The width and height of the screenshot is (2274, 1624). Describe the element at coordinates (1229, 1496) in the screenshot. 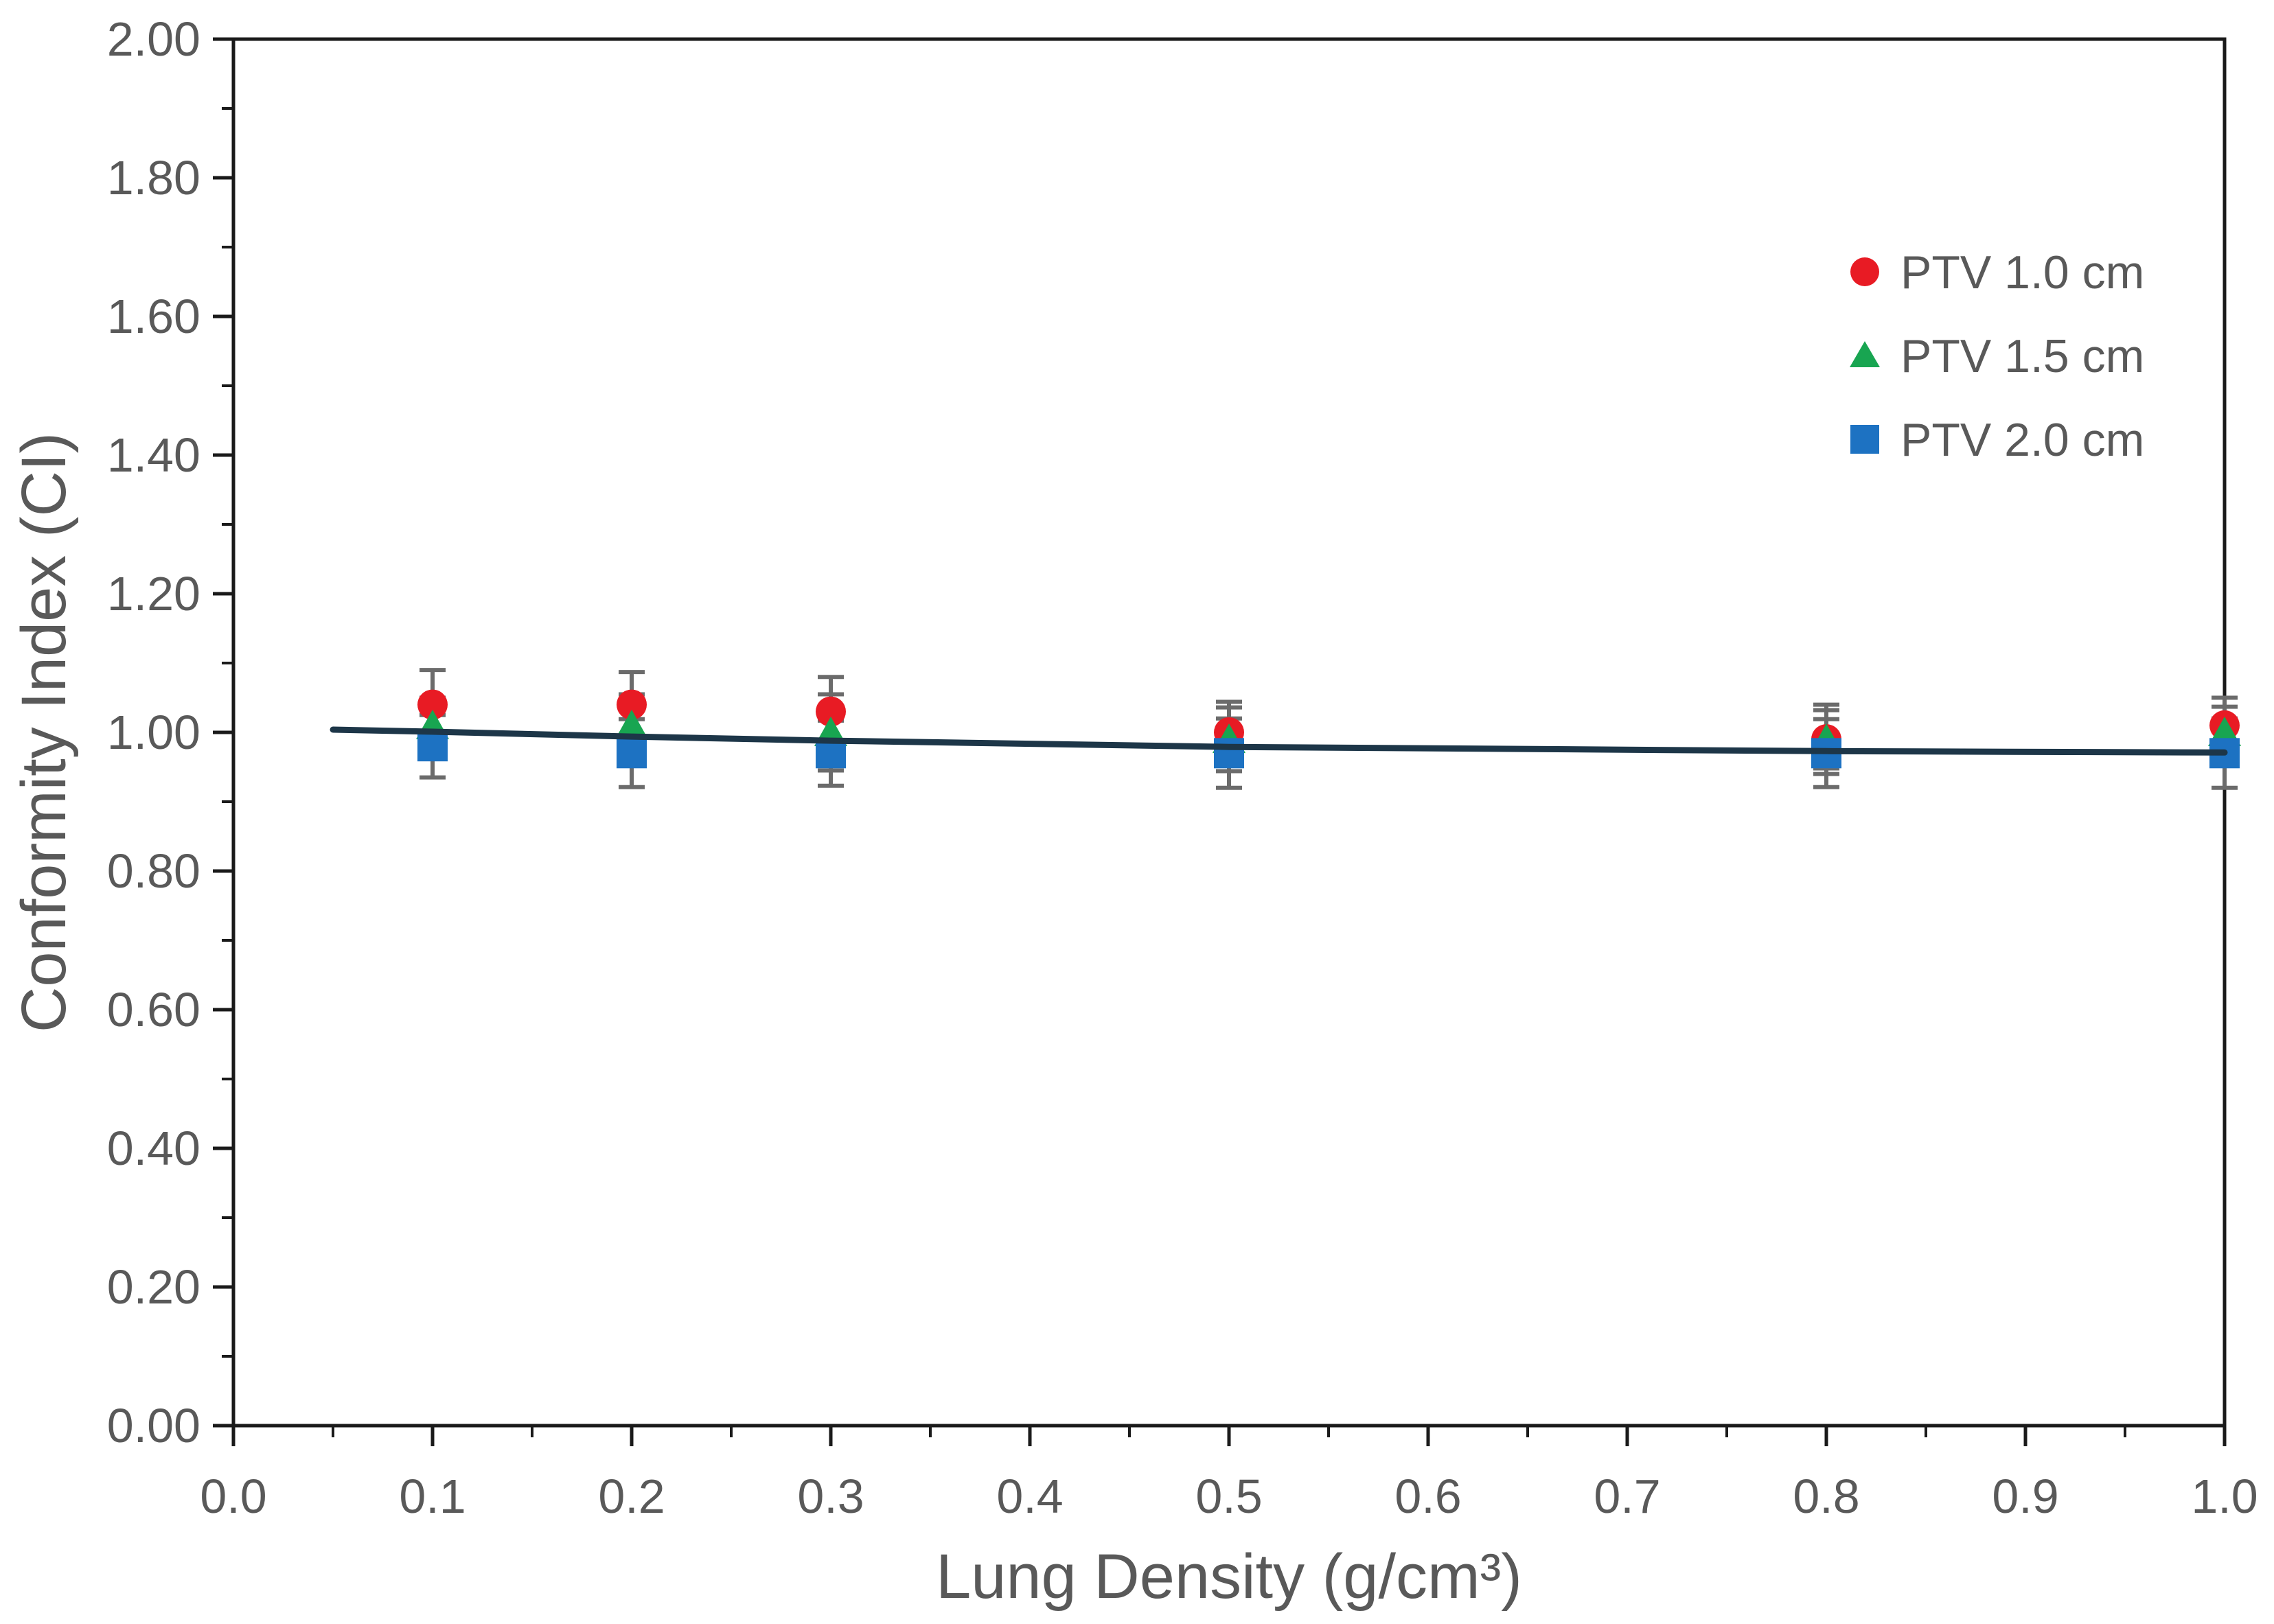

I see `x-tick-label: 0.5` at that location.